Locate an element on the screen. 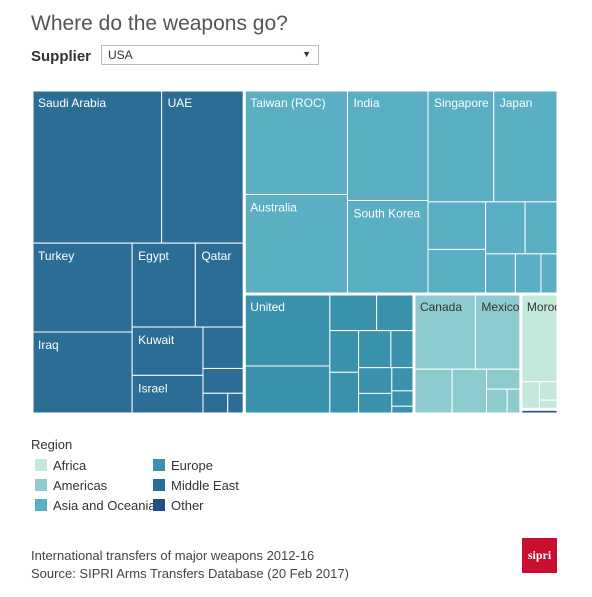 Image resolution: width=592 pixels, height=597 pixels. treemap-tile-label: Morocco is located at coordinates (542, 307).